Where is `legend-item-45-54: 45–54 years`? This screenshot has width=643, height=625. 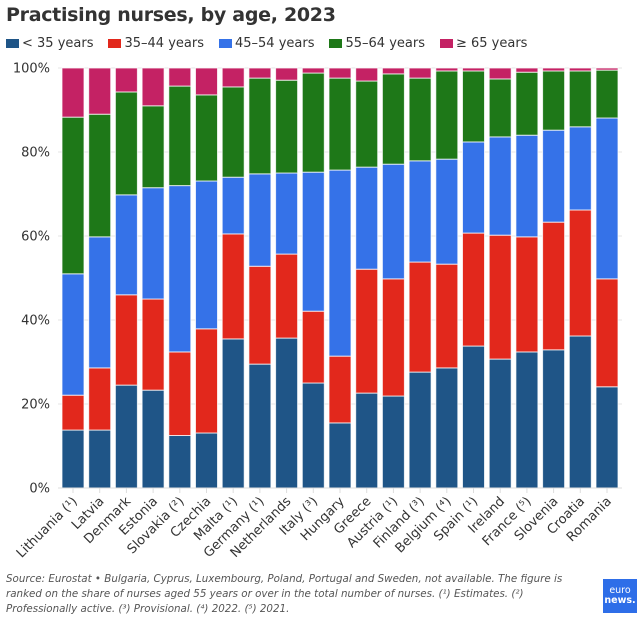
legend-item-45-54: 45–54 years is located at coordinates (266, 43).